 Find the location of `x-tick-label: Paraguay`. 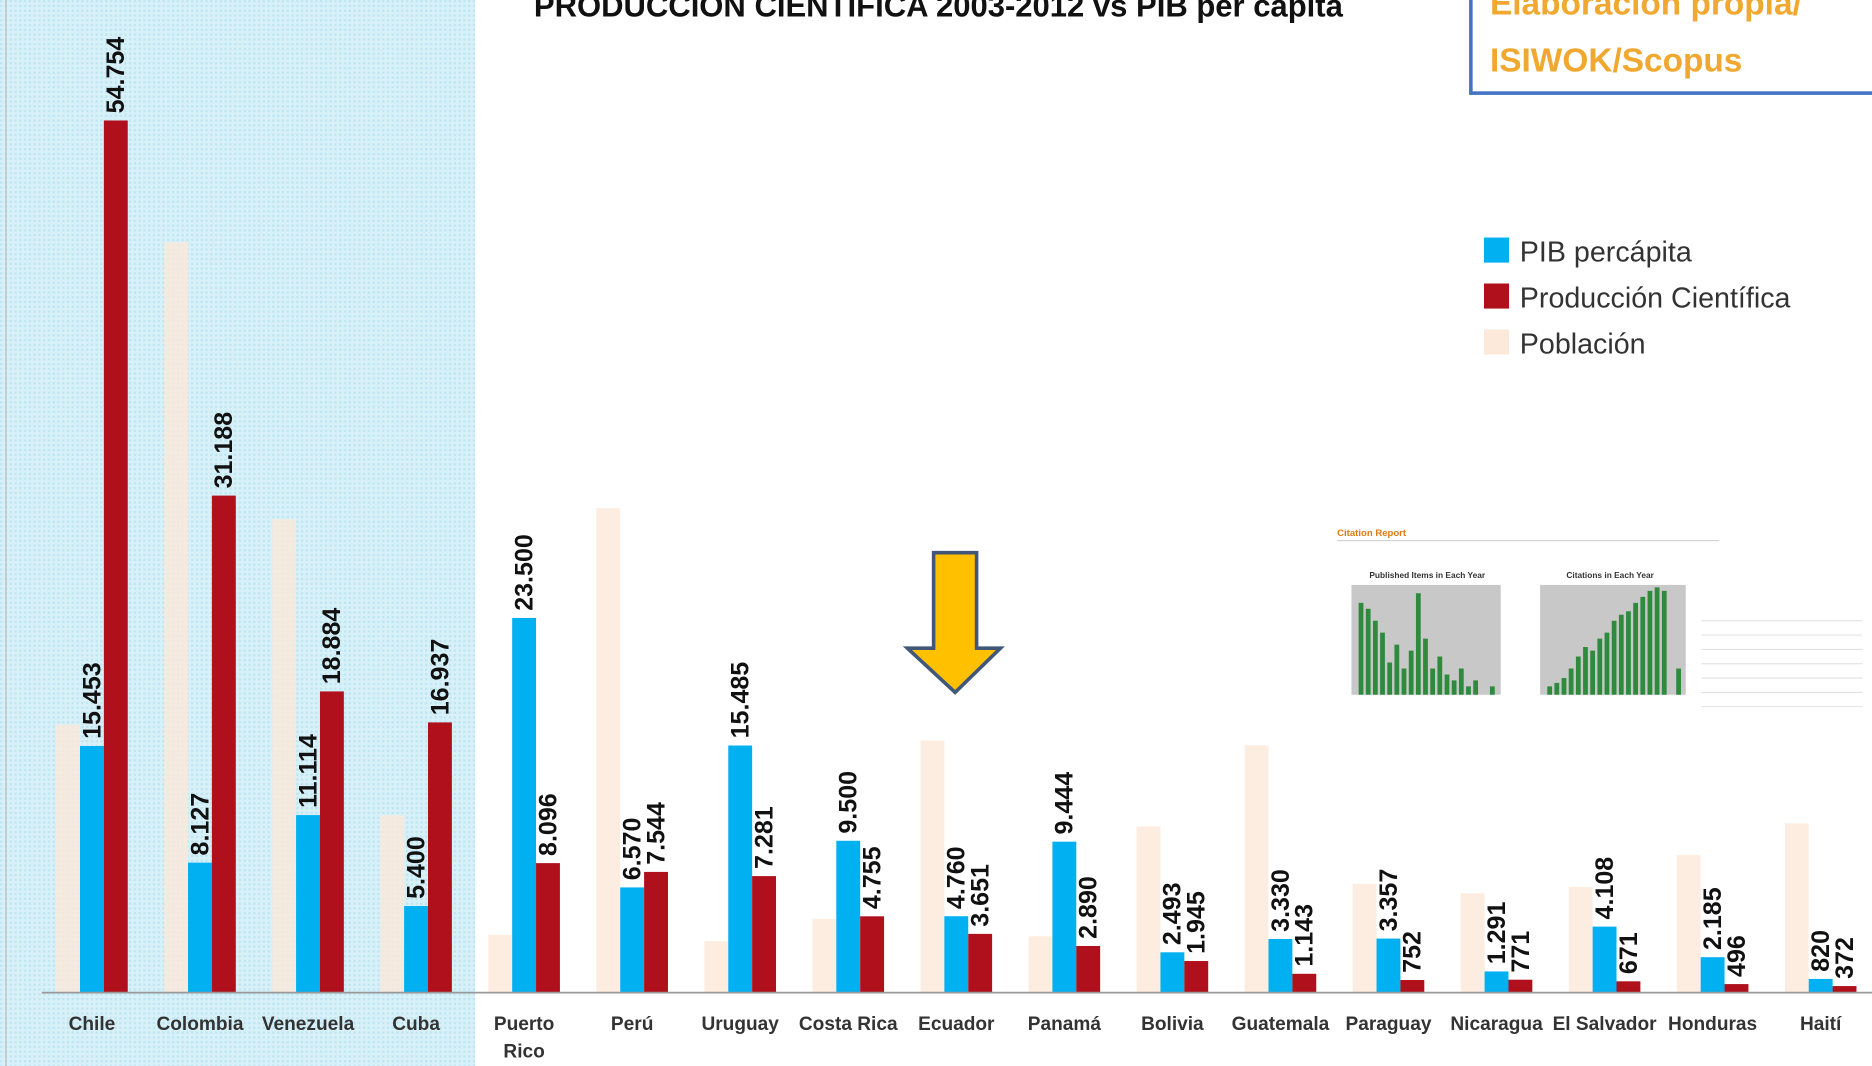

x-tick-label: Paraguay is located at coordinates (1388, 1024).